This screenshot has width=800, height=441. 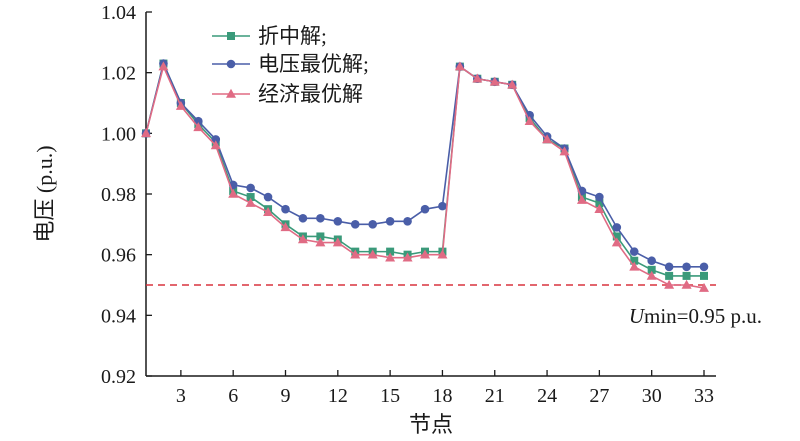 What do you see at coordinates (599, 396) in the screenshot?
I see `x-tick-label: 27` at bounding box center [599, 396].